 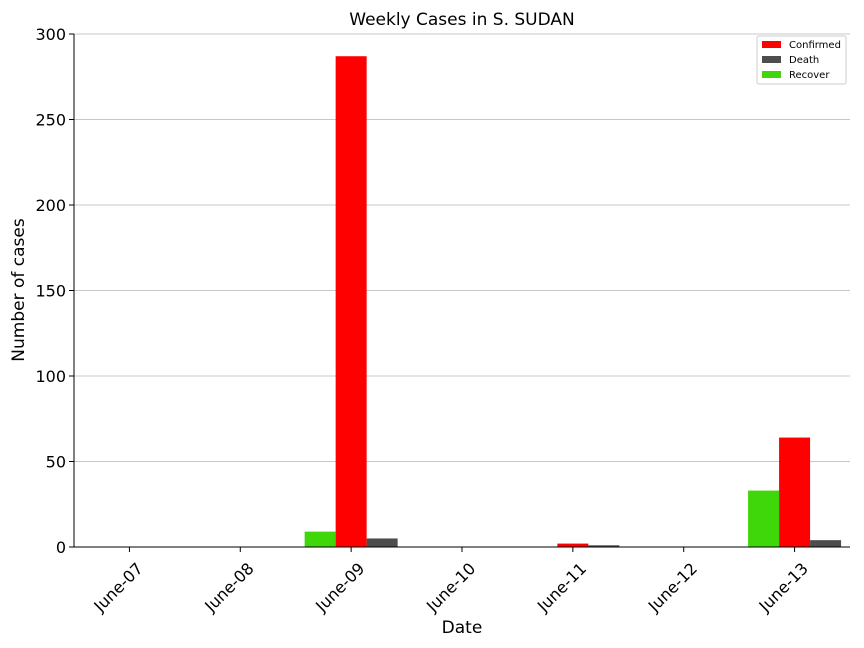 What do you see at coordinates (50, 205) in the screenshot?
I see `y-tick-label: 200` at bounding box center [50, 205].